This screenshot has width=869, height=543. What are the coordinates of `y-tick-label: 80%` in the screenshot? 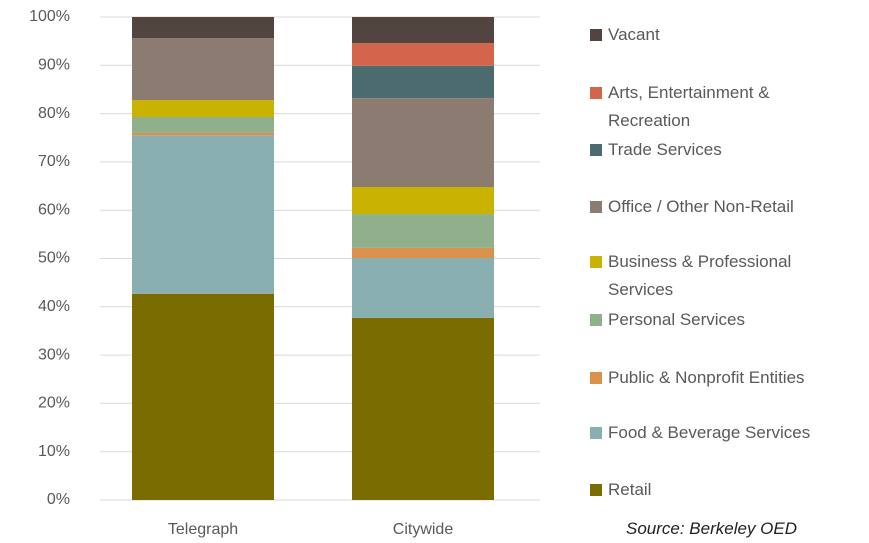 It's located at (54, 113).